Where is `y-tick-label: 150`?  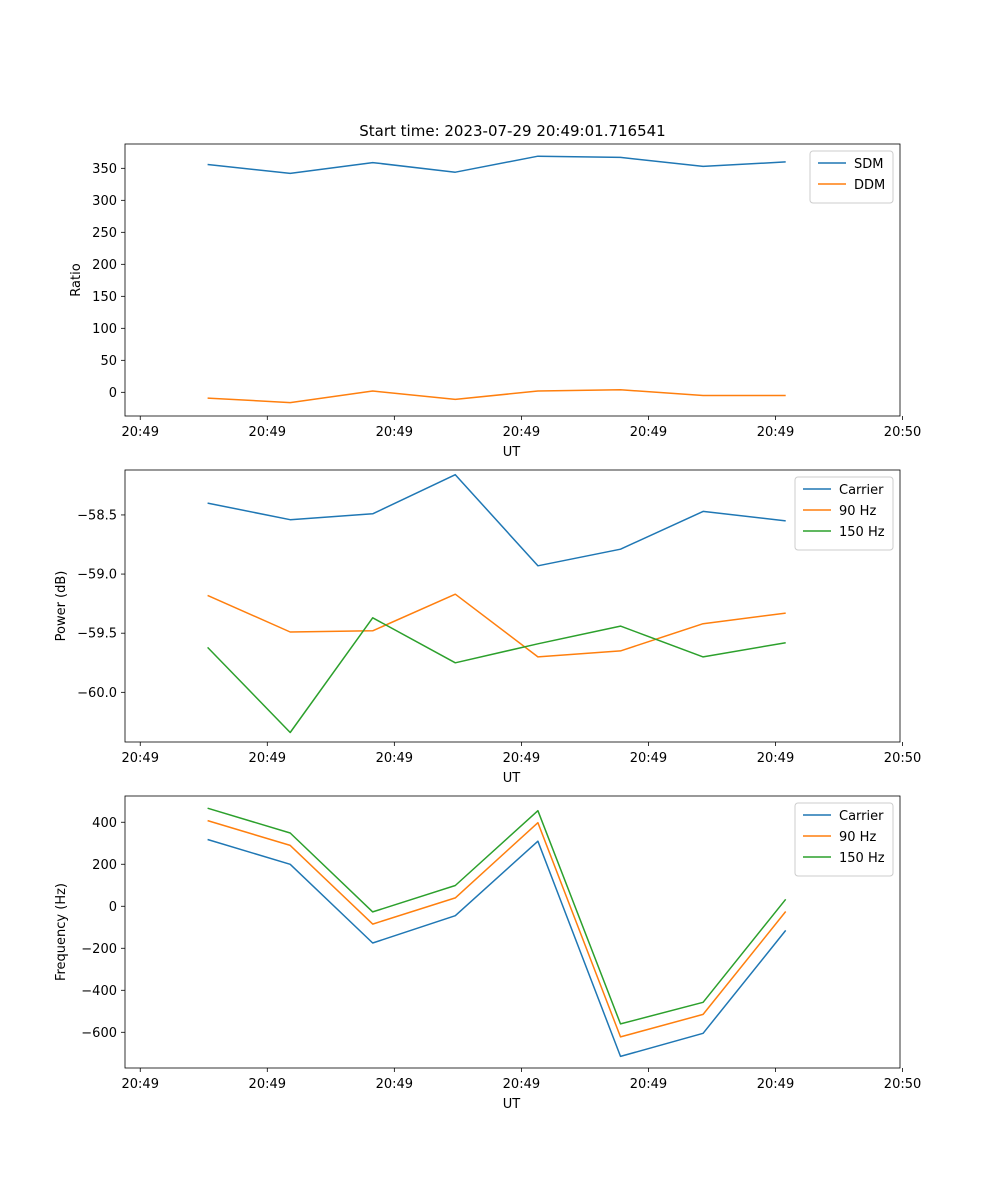
y-tick-label: 150 is located at coordinates (104, 297).